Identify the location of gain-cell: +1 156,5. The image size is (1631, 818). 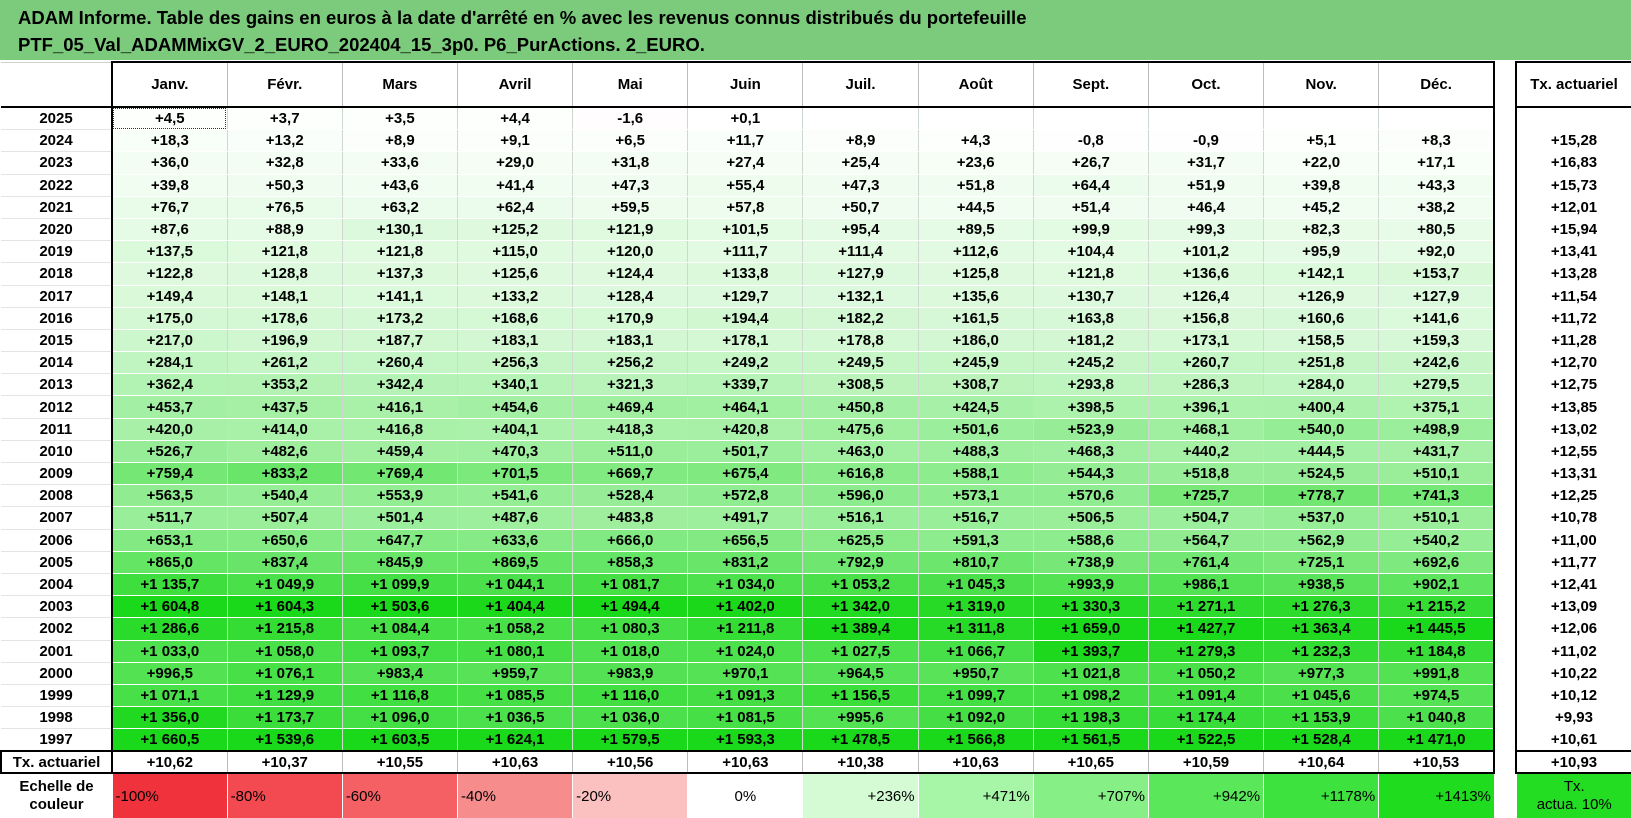
(860, 696).